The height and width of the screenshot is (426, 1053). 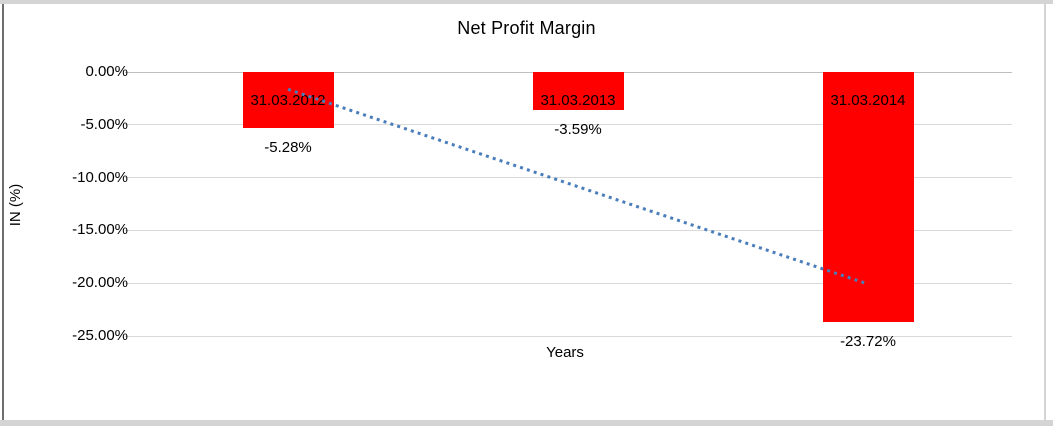 What do you see at coordinates (100, 283) in the screenshot?
I see `y-axis-tick-label: -20.00%` at bounding box center [100, 283].